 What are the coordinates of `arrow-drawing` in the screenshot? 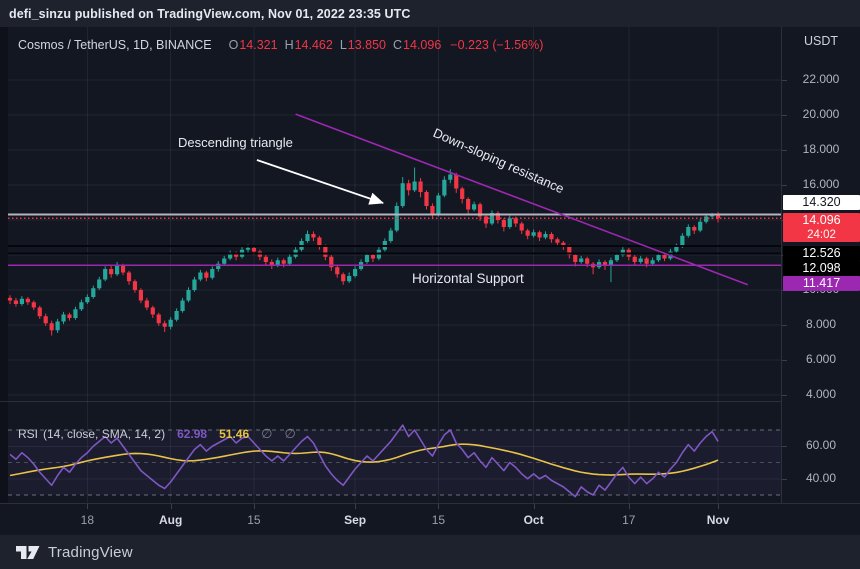 It's located at (320, 182).